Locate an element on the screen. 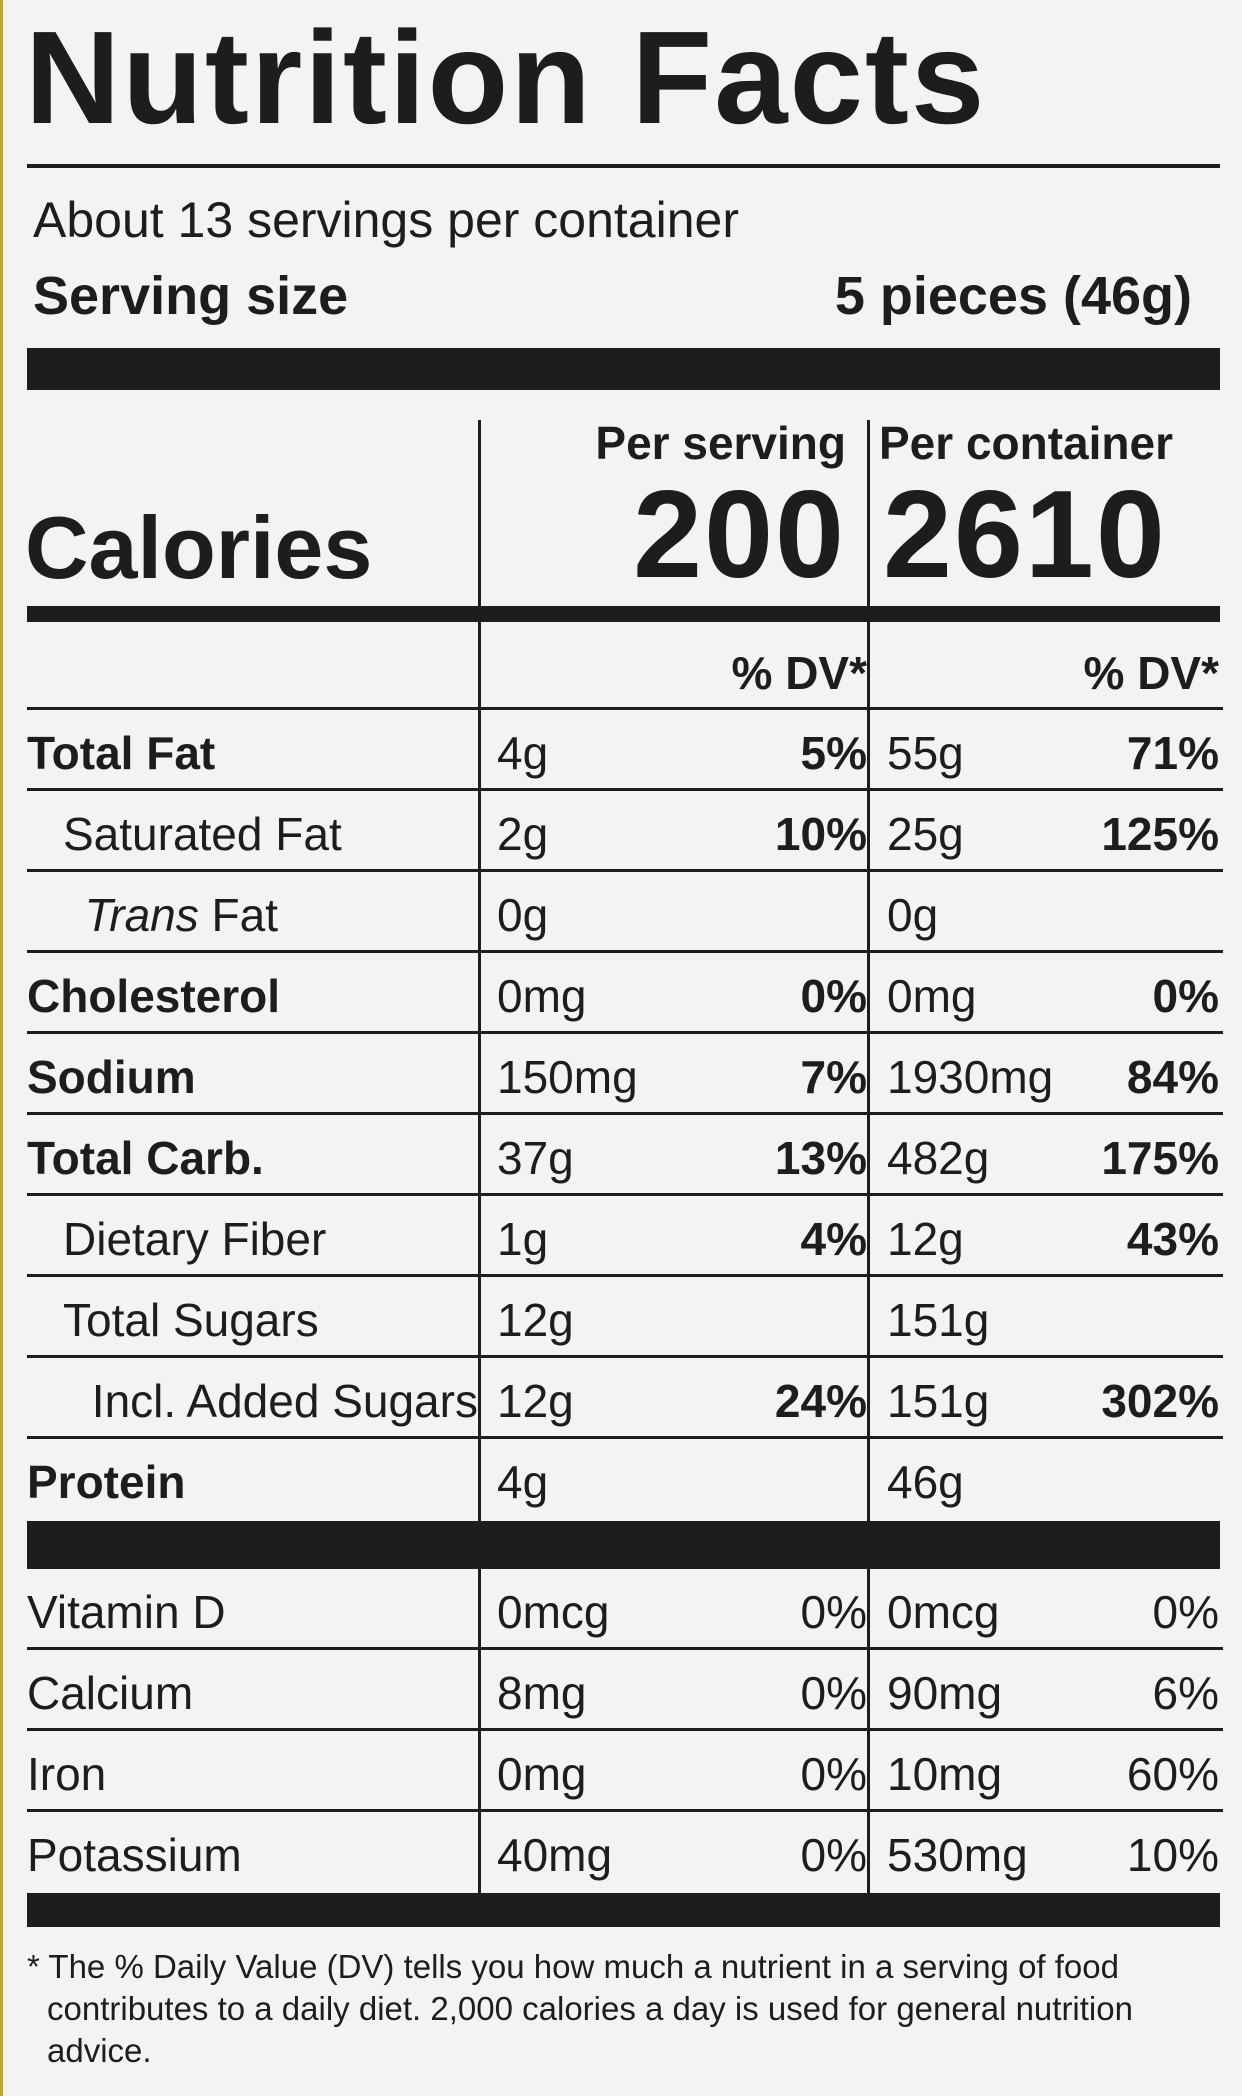 Image resolution: width=1242 pixels, height=2096 pixels. calories-label: Calories is located at coordinates (199, 547).